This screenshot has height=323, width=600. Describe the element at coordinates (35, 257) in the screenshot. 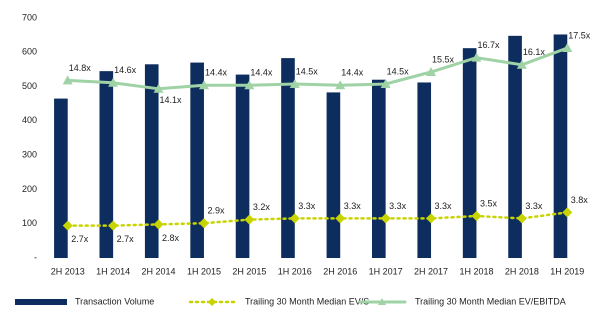

I see `y-tick-label: -` at that location.